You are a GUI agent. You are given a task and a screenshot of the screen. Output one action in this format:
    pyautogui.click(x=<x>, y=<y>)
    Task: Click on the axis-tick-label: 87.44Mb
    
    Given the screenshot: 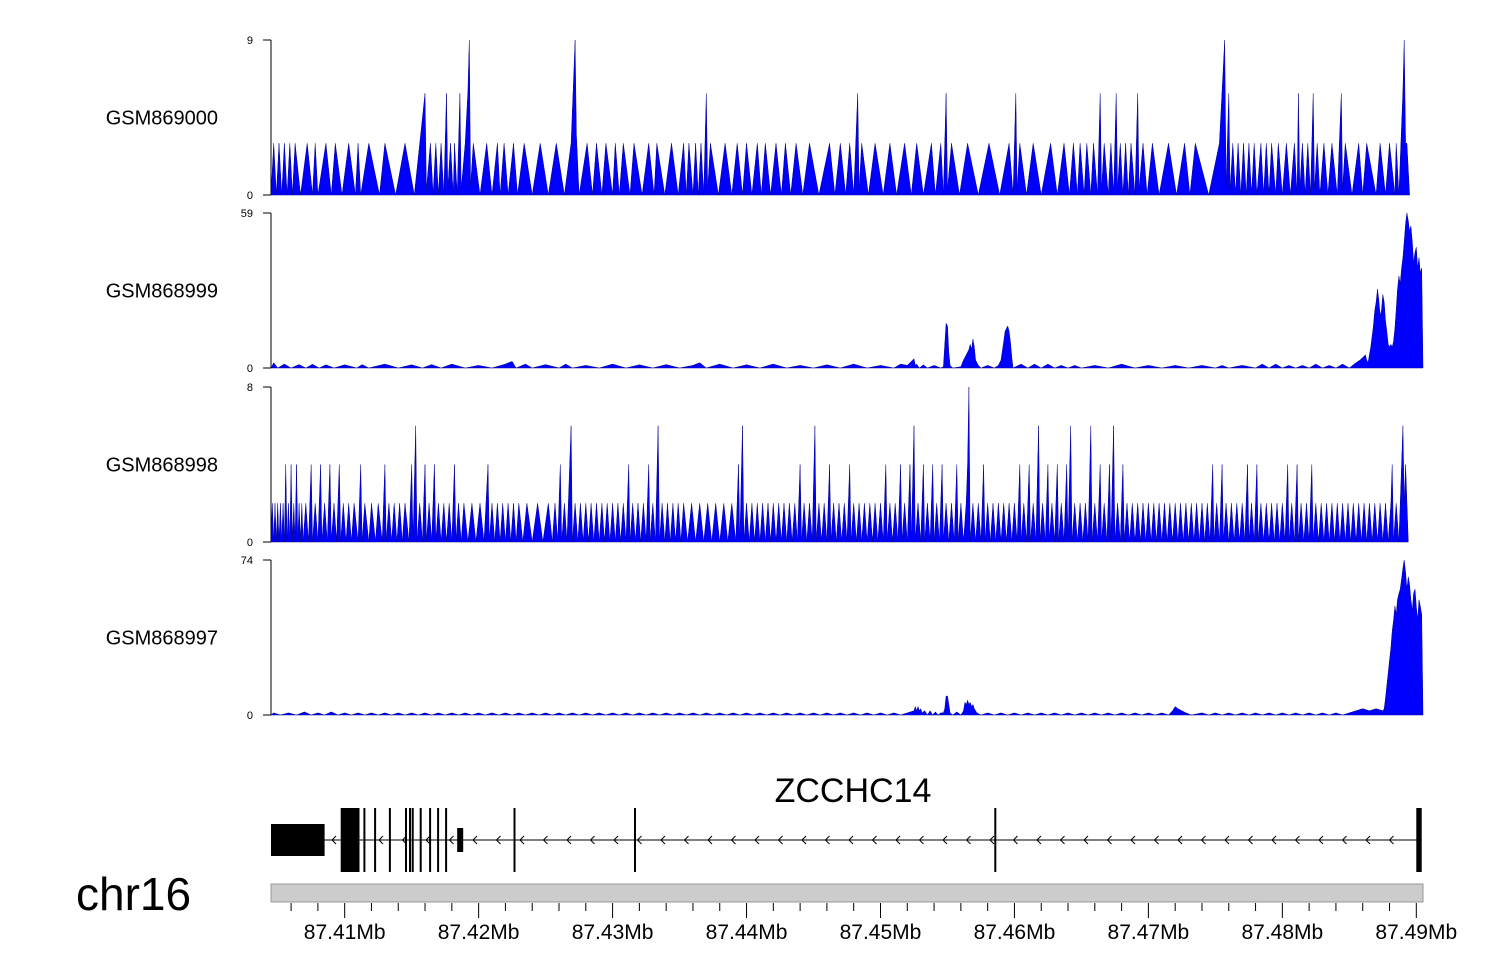 What is the action you would take?
    pyautogui.click(x=747, y=932)
    